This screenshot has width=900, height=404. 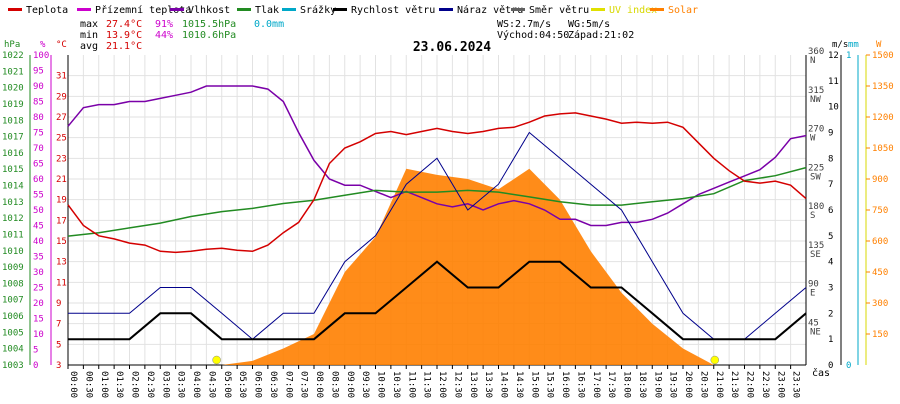 I want to click on temperature-tick-label: 23, so click(x=61, y=159).